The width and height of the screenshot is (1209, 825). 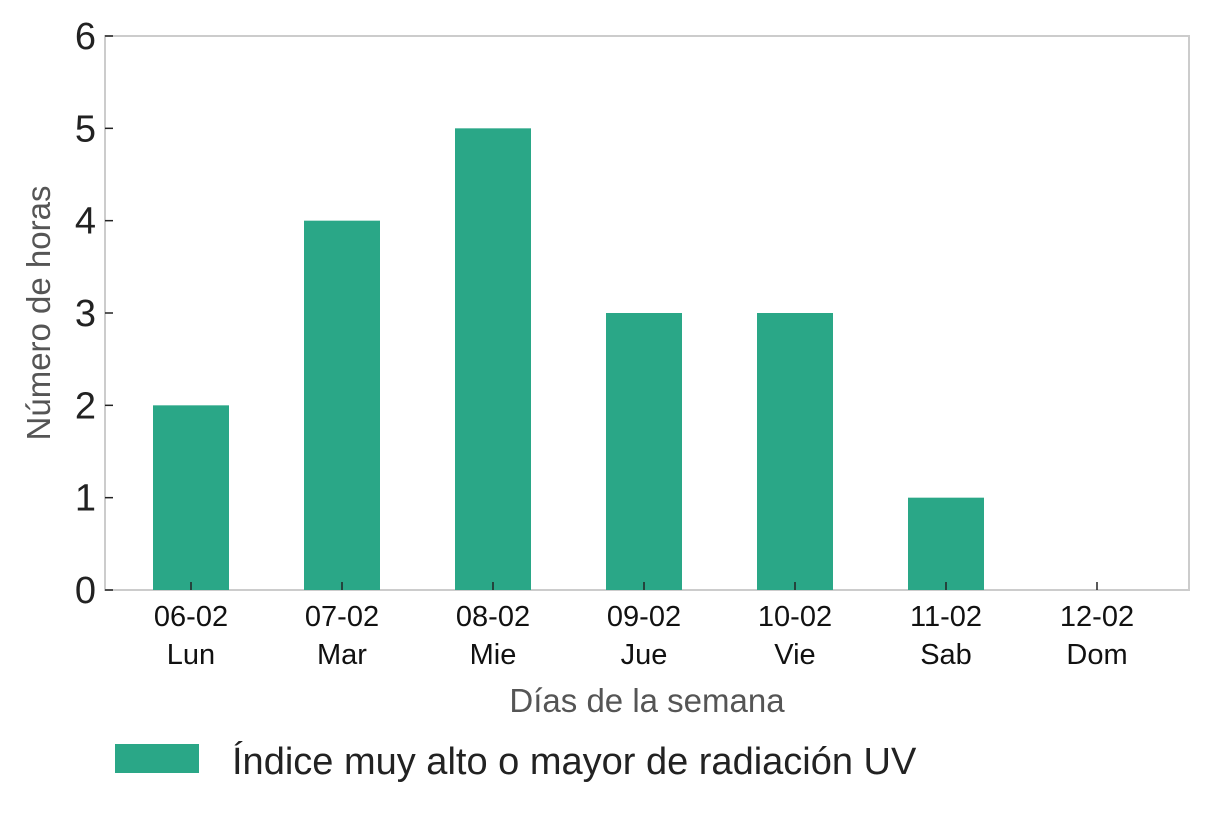 I want to click on y-tick-label-1: 1, so click(x=85, y=499).